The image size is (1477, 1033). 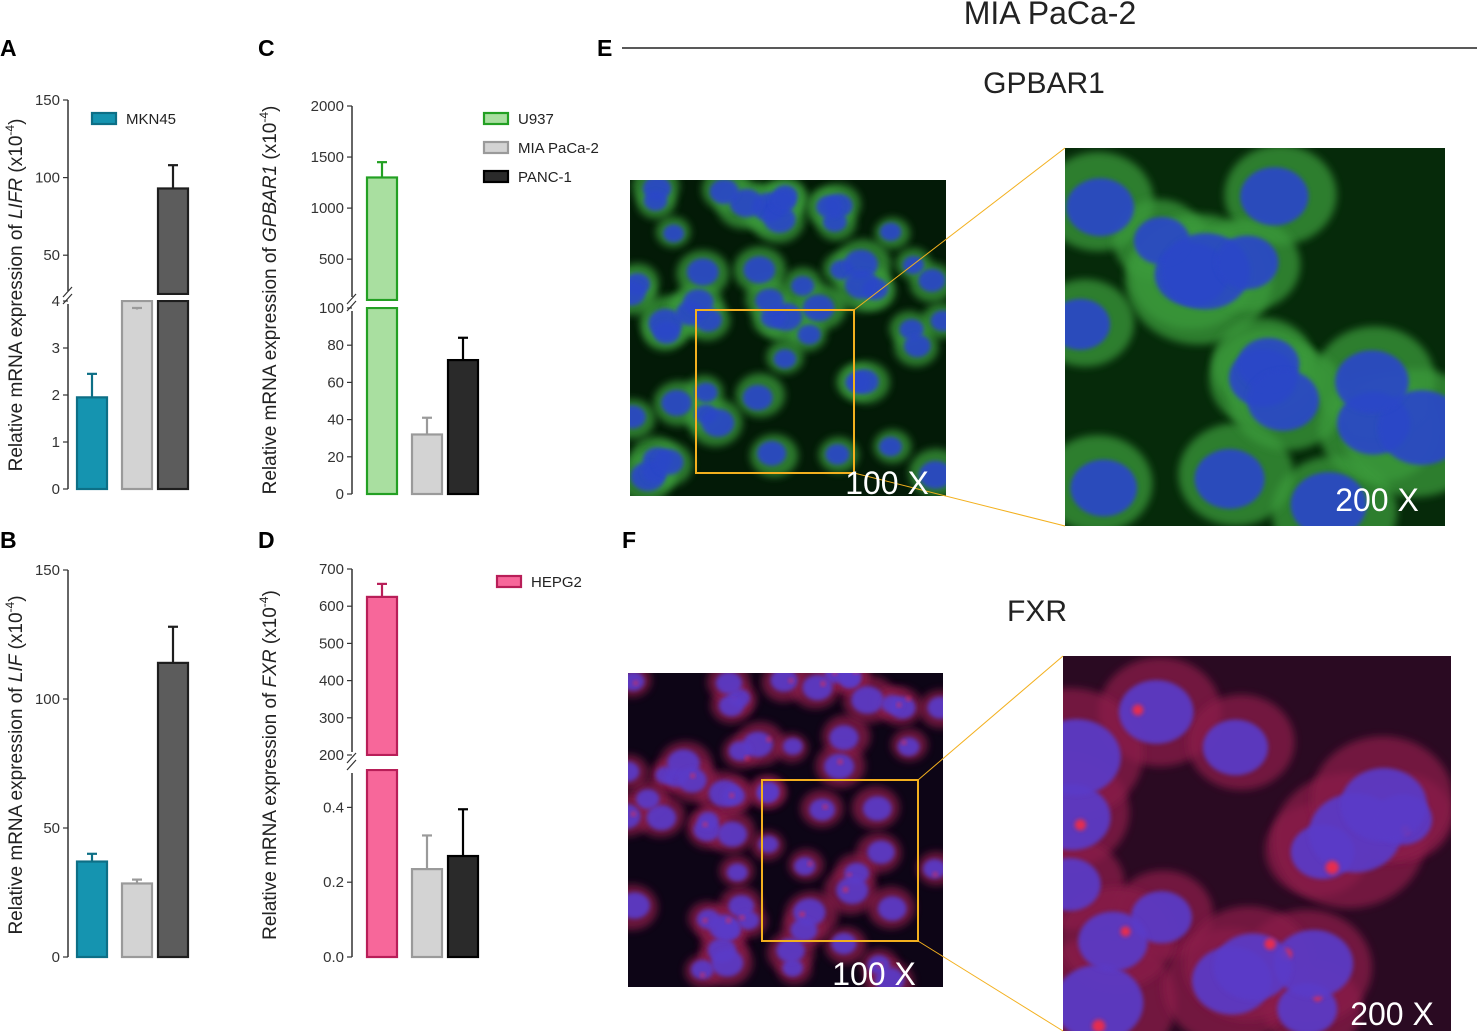 I want to click on panel-letter-c: C, so click(x=266, y=48).